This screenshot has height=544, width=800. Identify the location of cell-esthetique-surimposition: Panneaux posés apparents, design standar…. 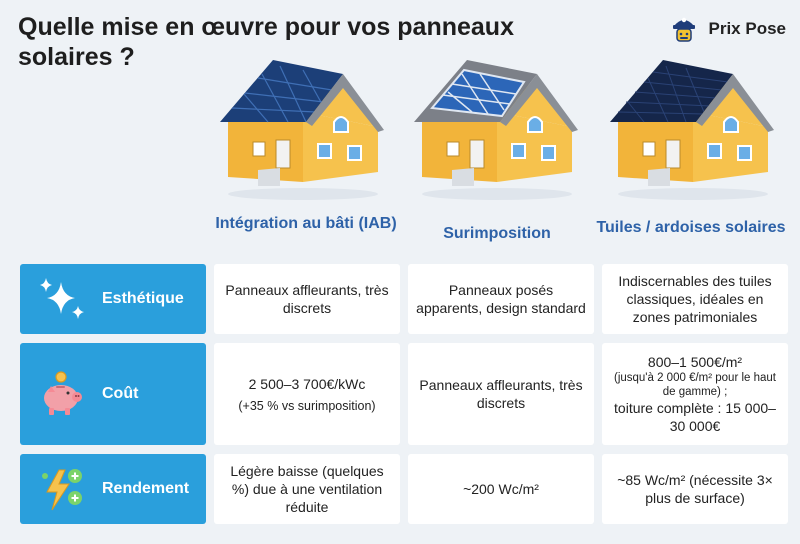
(501, 299).